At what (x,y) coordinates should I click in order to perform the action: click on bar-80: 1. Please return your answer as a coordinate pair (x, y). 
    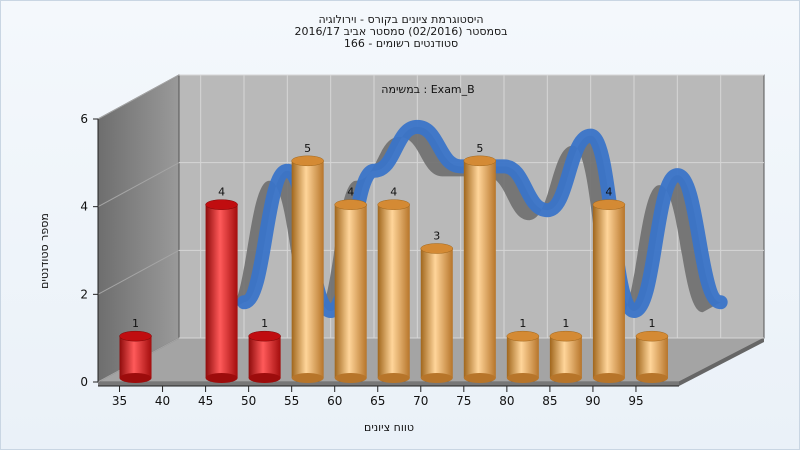
    Looking at the image, I should click on (523, 350).